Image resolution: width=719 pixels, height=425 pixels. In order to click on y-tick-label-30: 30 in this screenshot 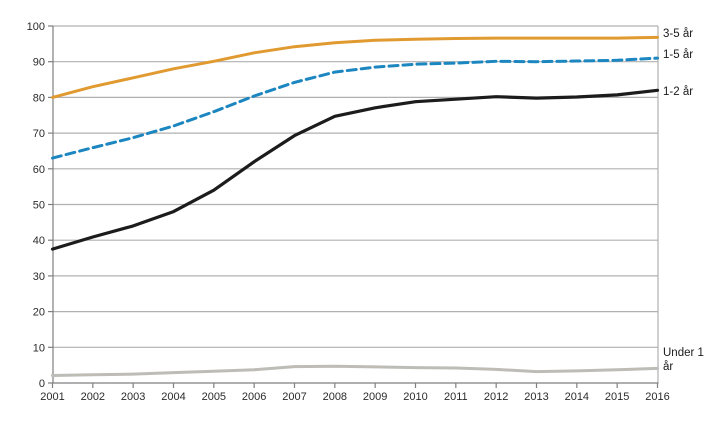, I will do `click(39, 277)`.